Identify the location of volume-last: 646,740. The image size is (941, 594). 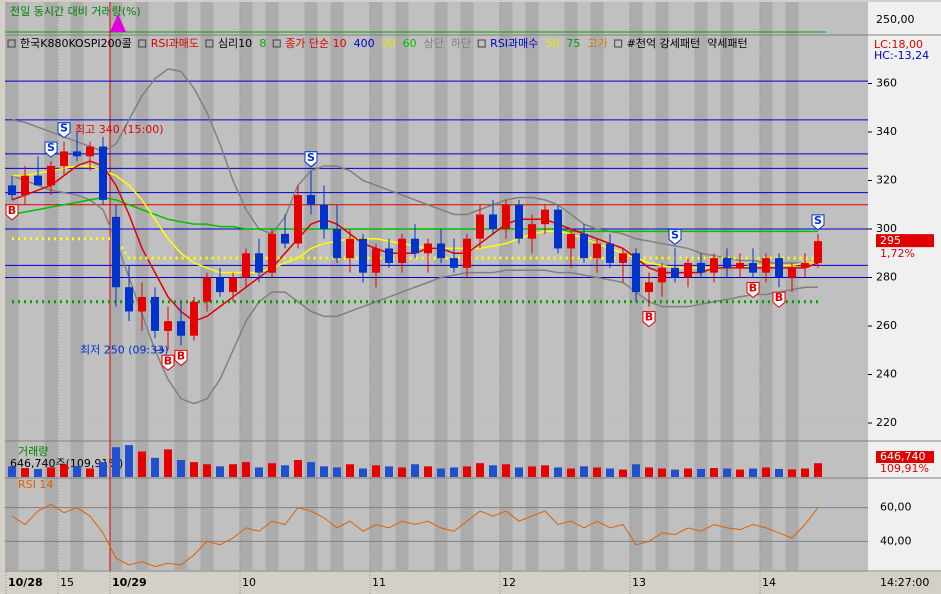
(903, 456).